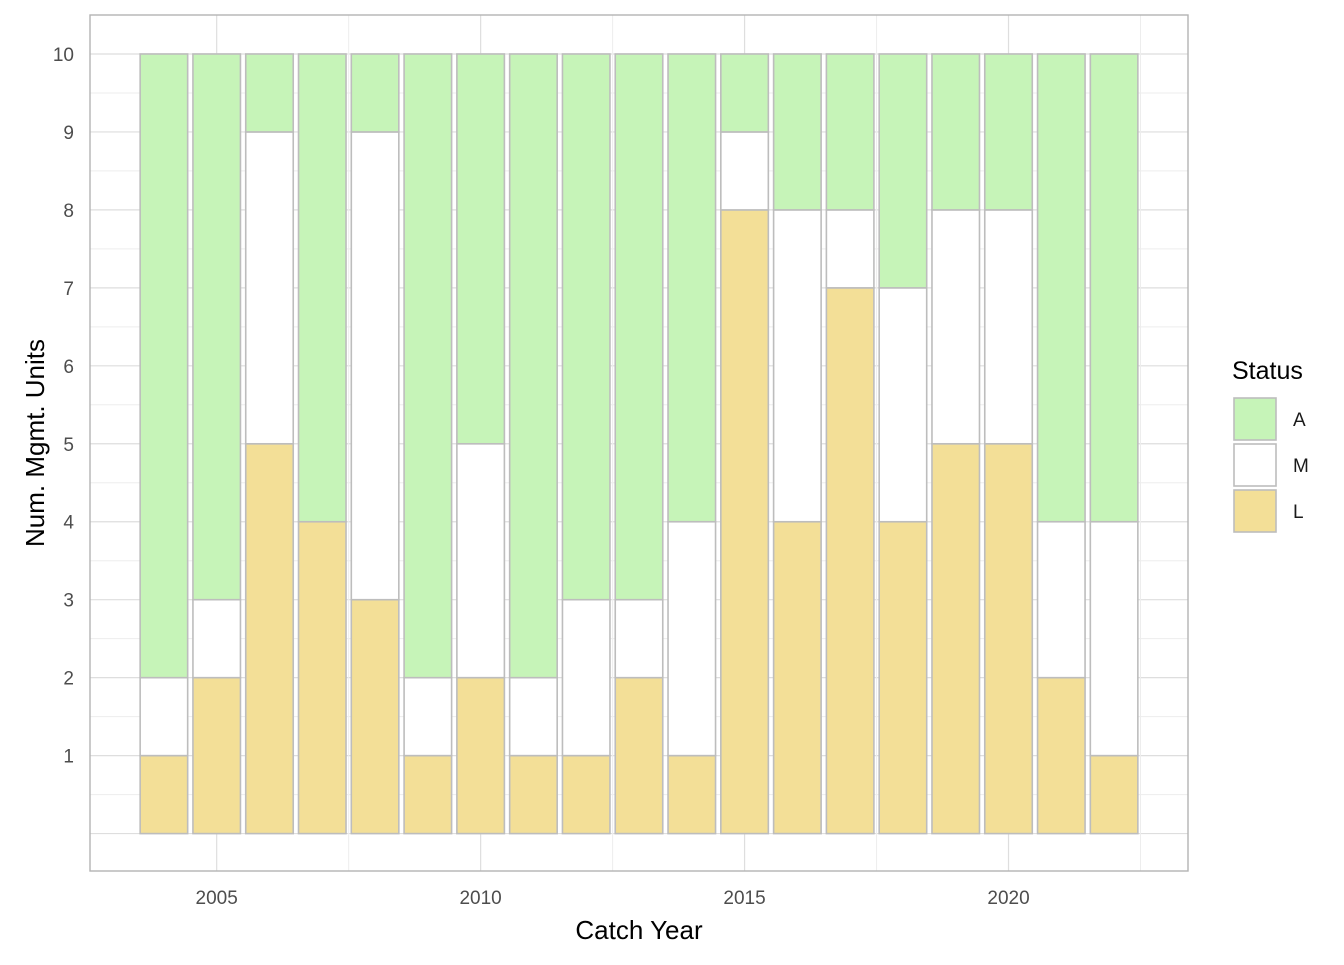 The image size is (1344, 965). What do you see at coordinates (533, 366) in the screenshot?
I see `bar-segment-A-2011` at bounding box center [533, 366].